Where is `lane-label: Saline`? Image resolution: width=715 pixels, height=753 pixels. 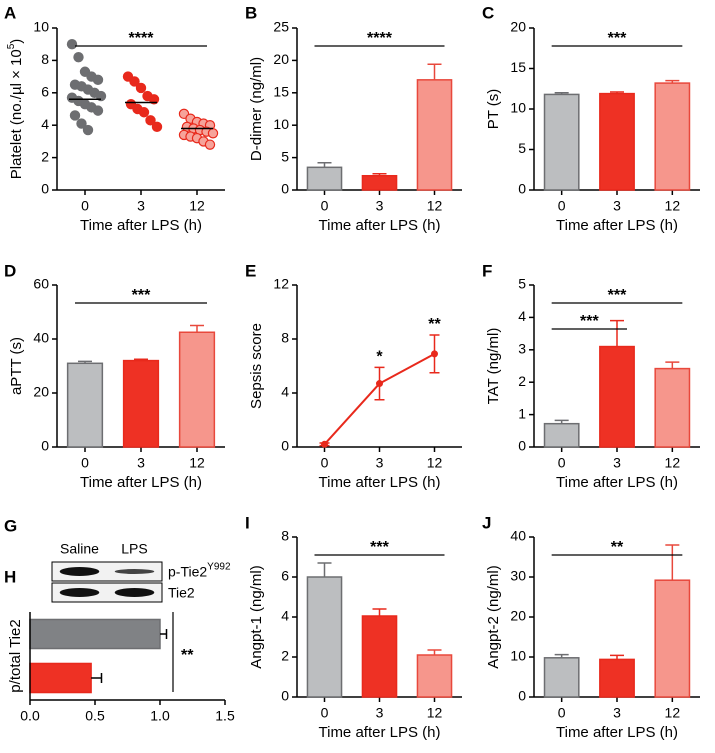
lane-label: Saline is located at coordinates (79, 549).